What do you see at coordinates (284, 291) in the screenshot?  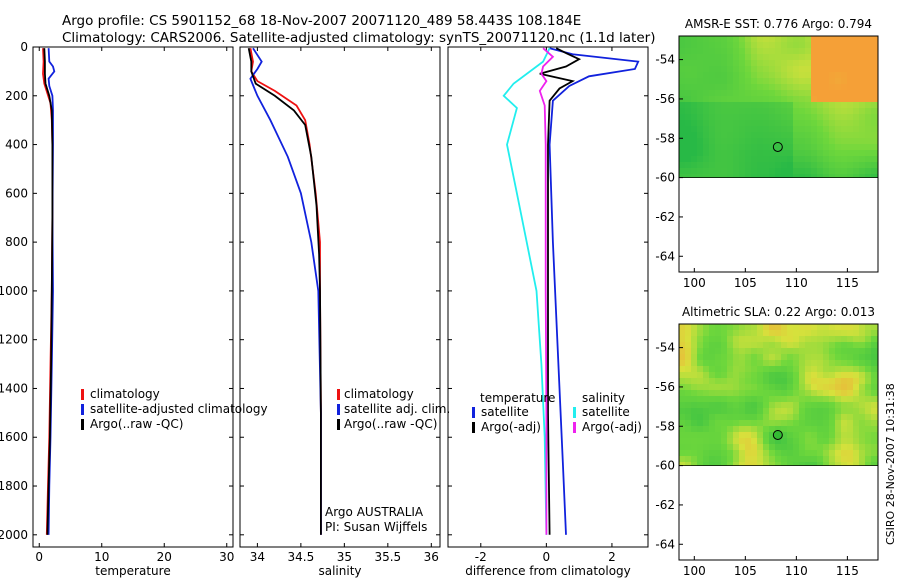 I see `series-line-argo-raw-qc-` at bounding box center [284, 291].